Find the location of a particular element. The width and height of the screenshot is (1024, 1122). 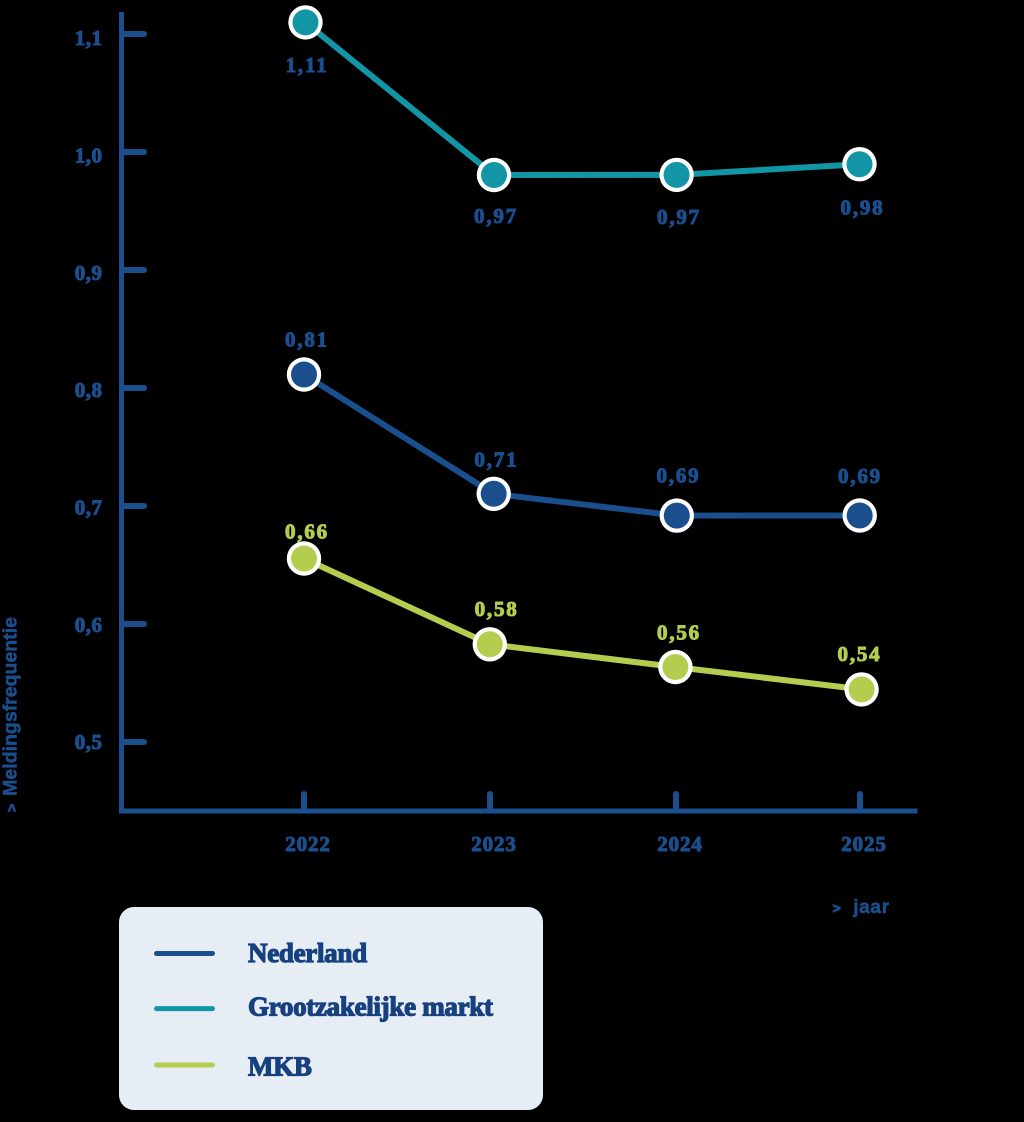

svg-text: 2024 is located at coordinates (680, 844).